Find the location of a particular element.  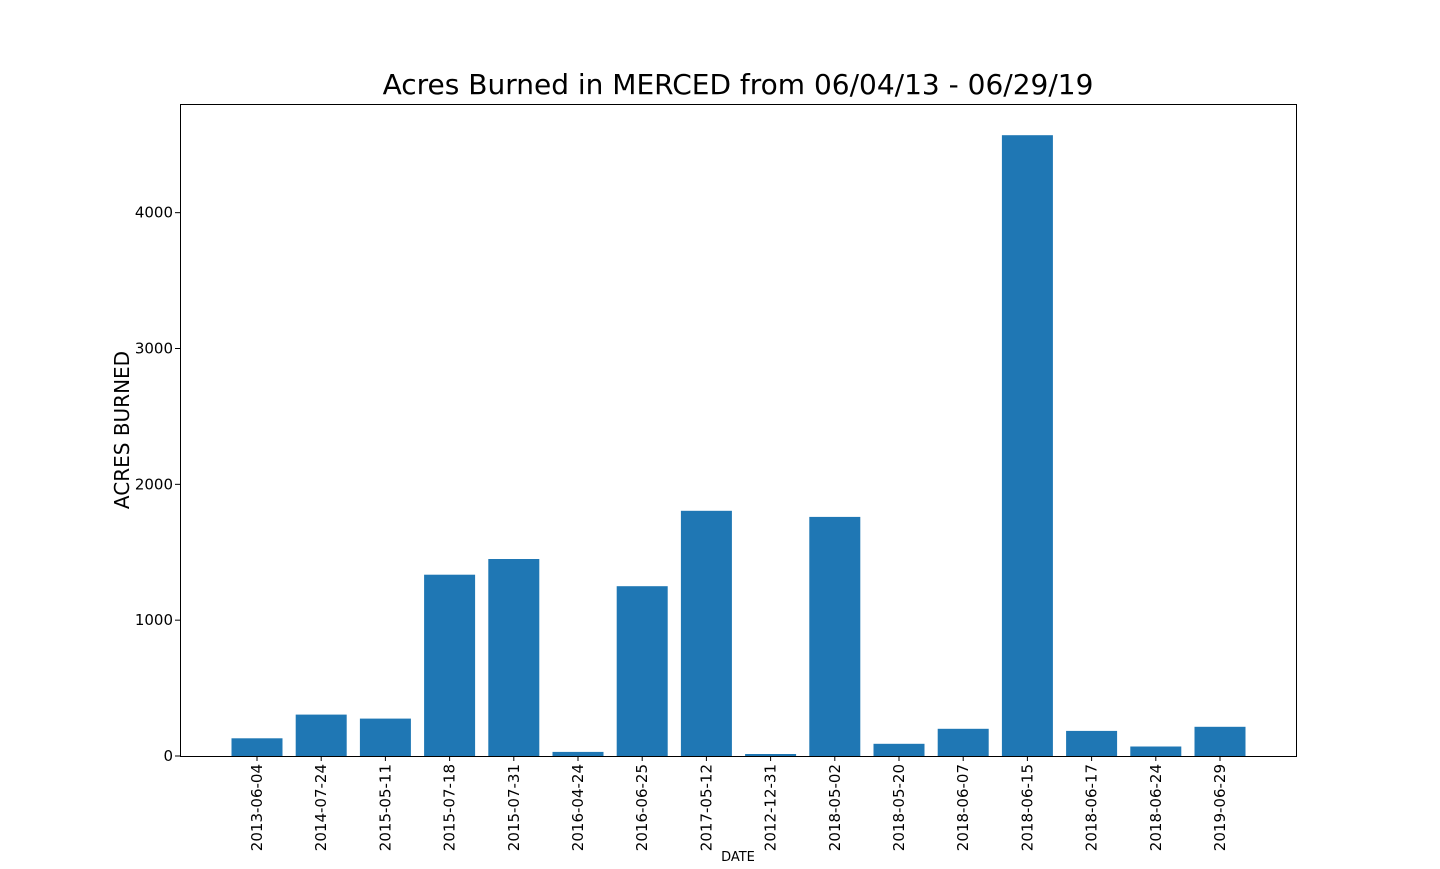

y-tick-label: 0 is located at coordinates (168, 756).